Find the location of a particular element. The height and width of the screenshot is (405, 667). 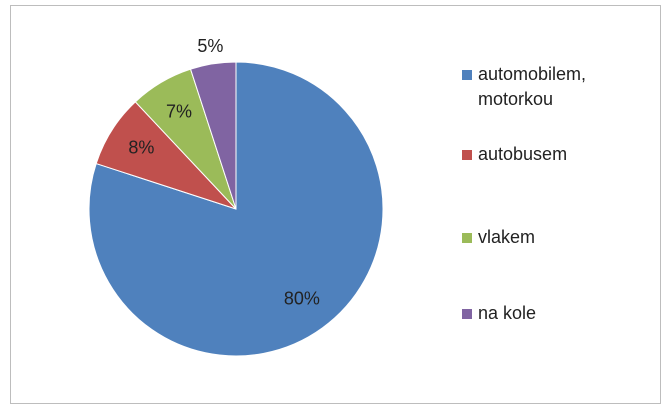

legend-label: autobusem is located at coordinates (522, 154).